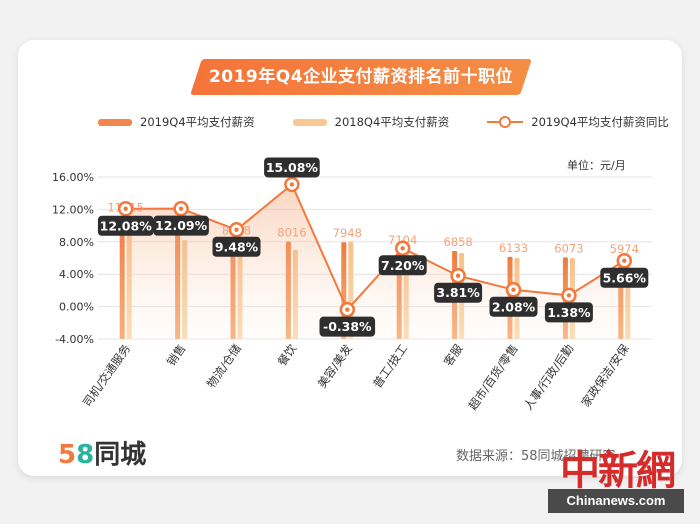  I want to click on yoy-value-label: 2.08%, so click(514, 306).